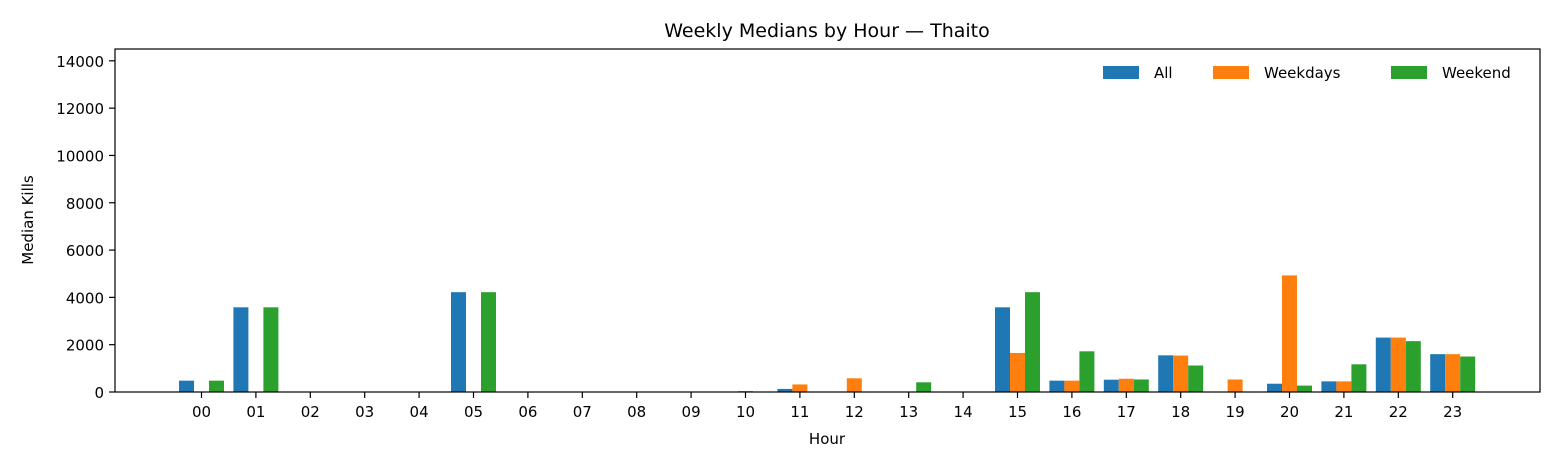 The height and width of the screenshot is (468, 1560). Describe the element at coordinates (1398, 412) in the screenshot. I see `x-tick-label: 22` at that location.